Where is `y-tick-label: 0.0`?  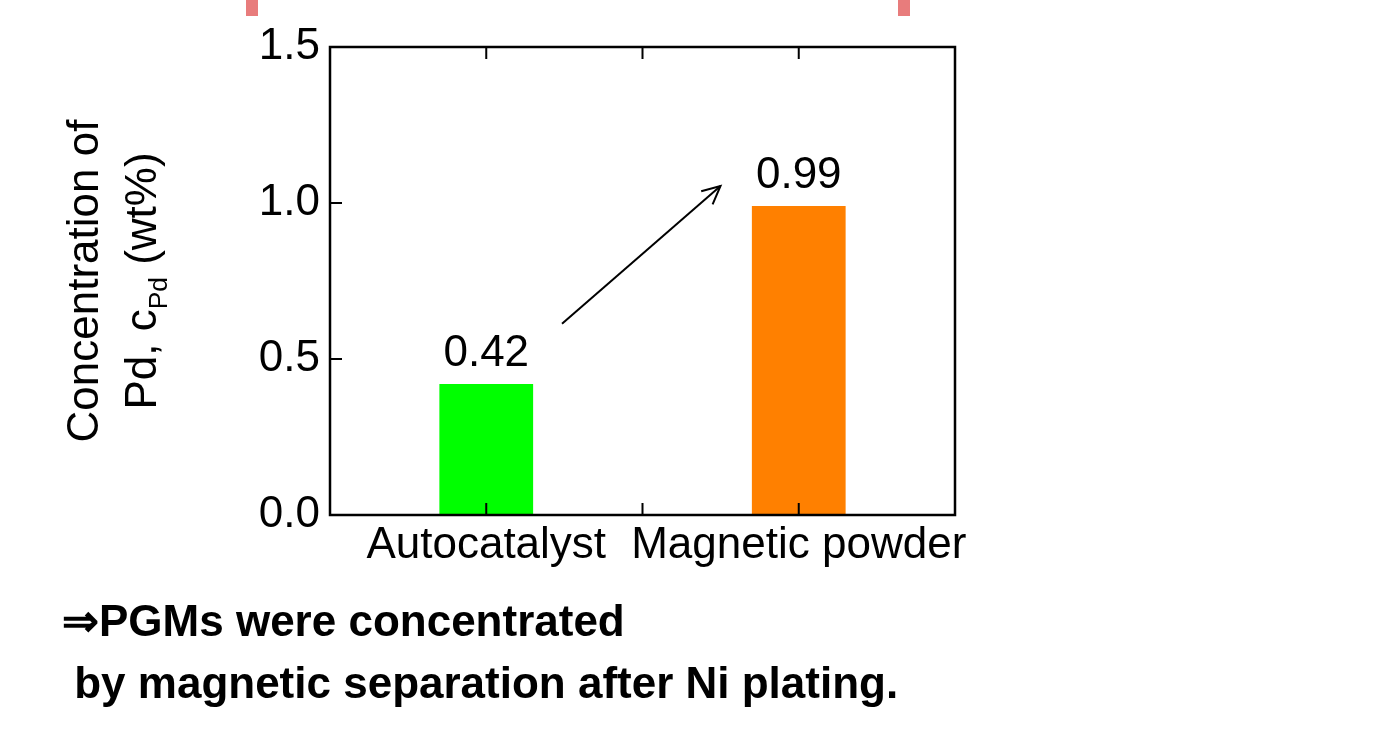
y-tick-label: 0.0 is located at coordinates (289, 512).